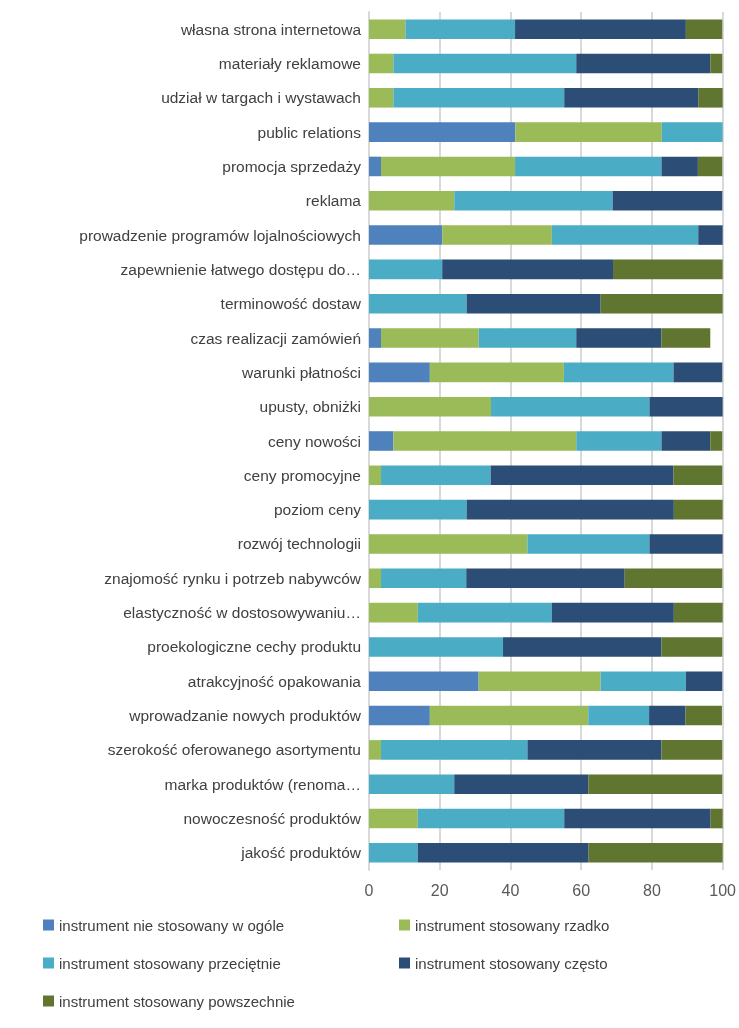  Describe the element at coordinates (511, 963) in the screenshot. I see `legend-label: instrument stosowany często` at that location.